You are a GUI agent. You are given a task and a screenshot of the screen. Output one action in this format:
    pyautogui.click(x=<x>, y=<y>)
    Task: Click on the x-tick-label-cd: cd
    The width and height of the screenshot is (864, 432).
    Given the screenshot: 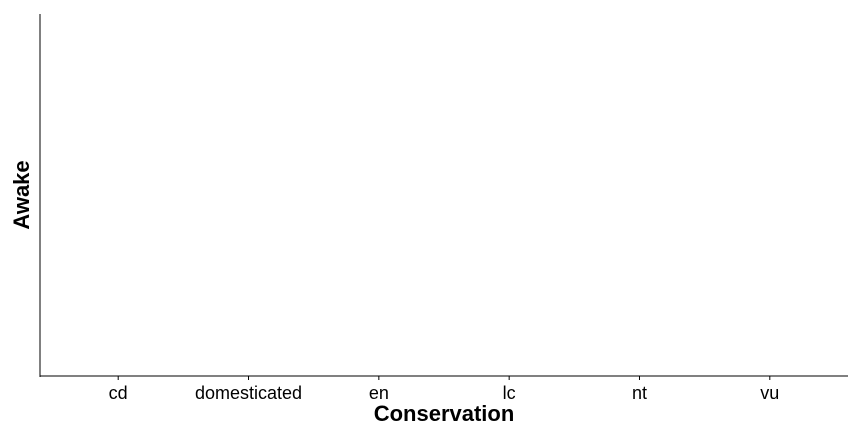 What is the action you would take?
    pyautogui.click(x=118, y=393)
    